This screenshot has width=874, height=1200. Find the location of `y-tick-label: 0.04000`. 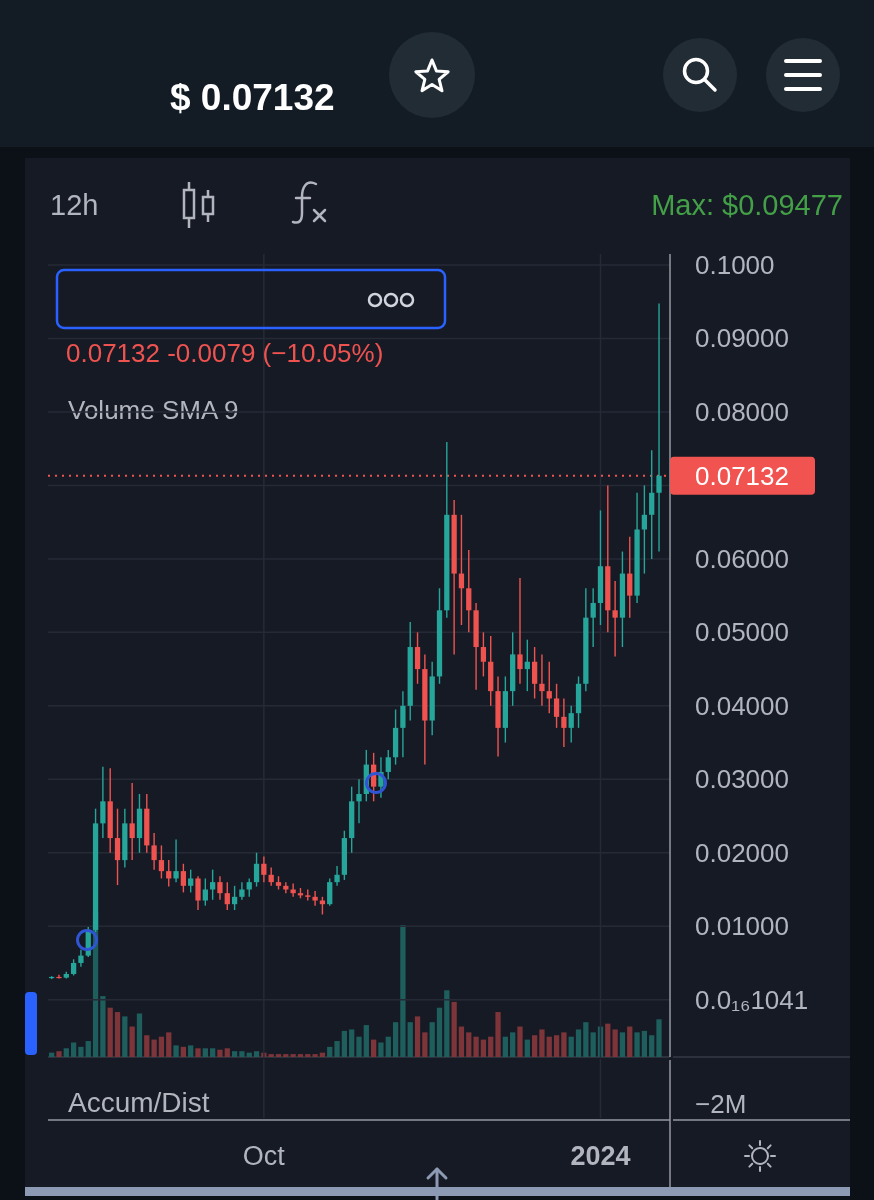

y-tick-label: 0.04000 is located at coordinates (742, 705).